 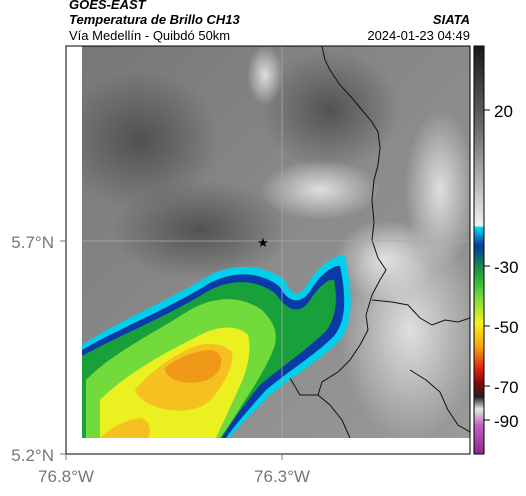 I want to click on timestamp-label: 2024-01-23 04:49, so click(x=418, y=35).